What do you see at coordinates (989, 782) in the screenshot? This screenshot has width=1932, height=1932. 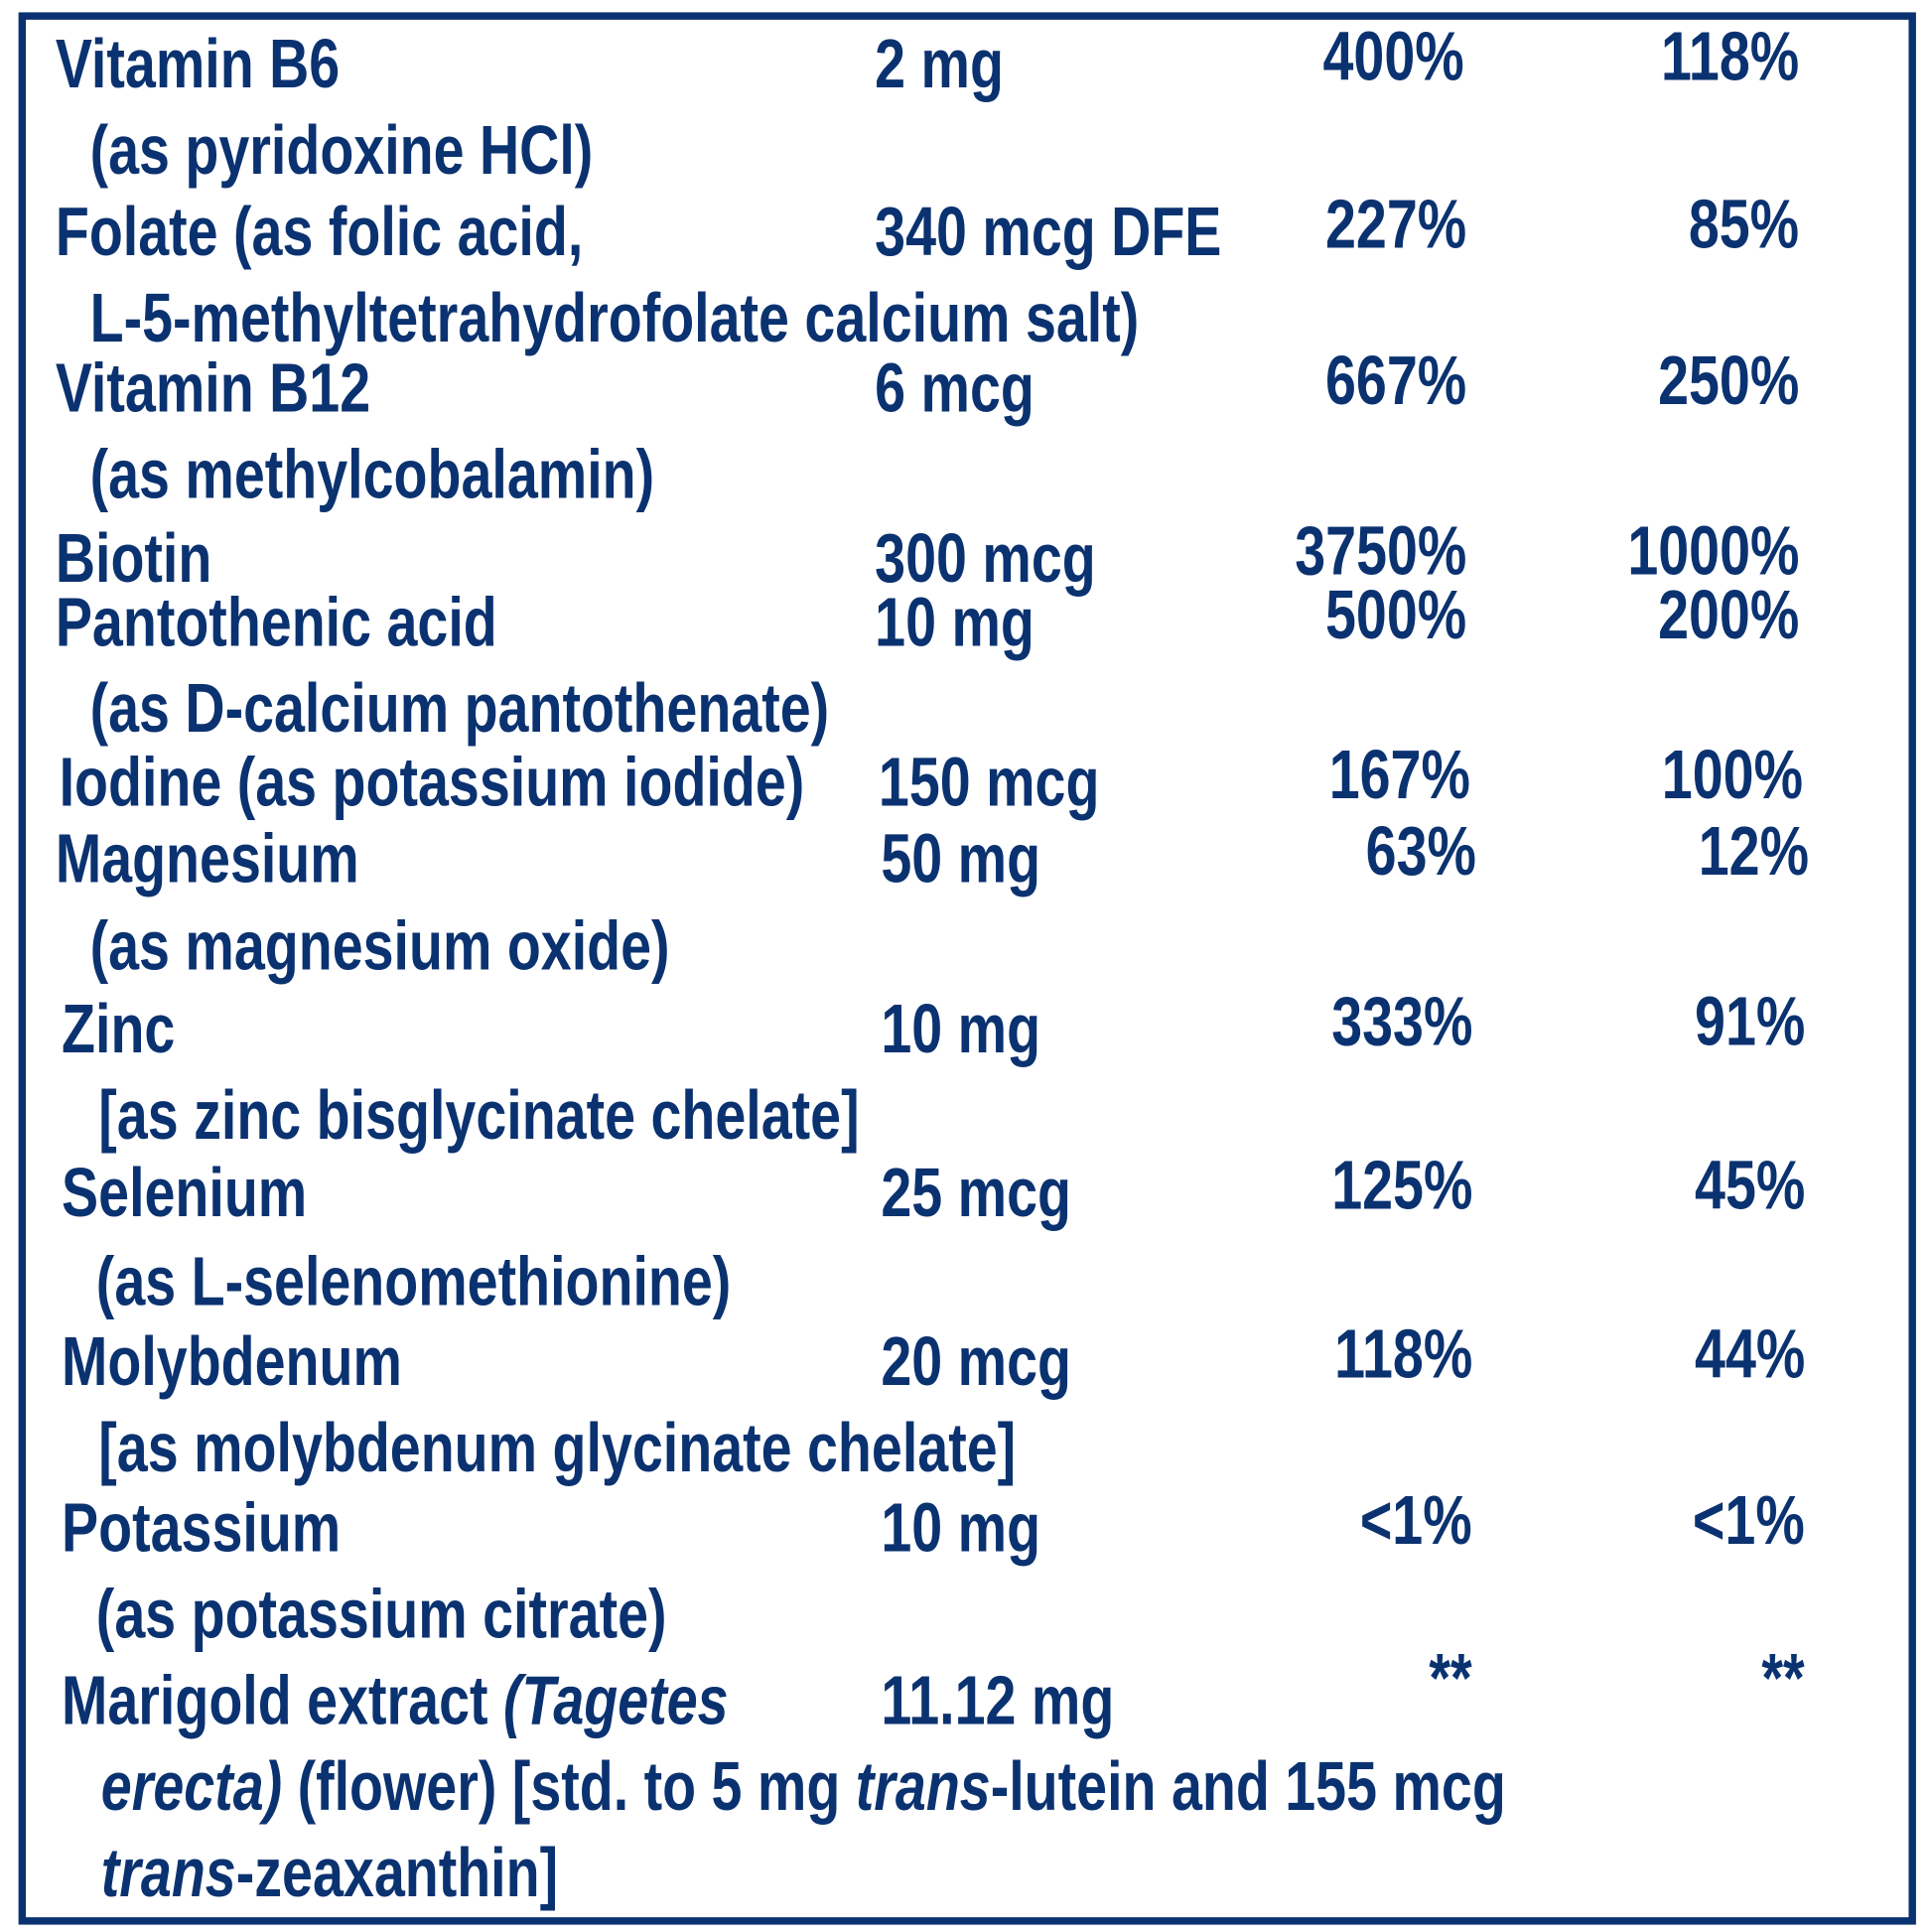 I see `amount-per-serving: 150 mcg` at bounding box center [989, 782].